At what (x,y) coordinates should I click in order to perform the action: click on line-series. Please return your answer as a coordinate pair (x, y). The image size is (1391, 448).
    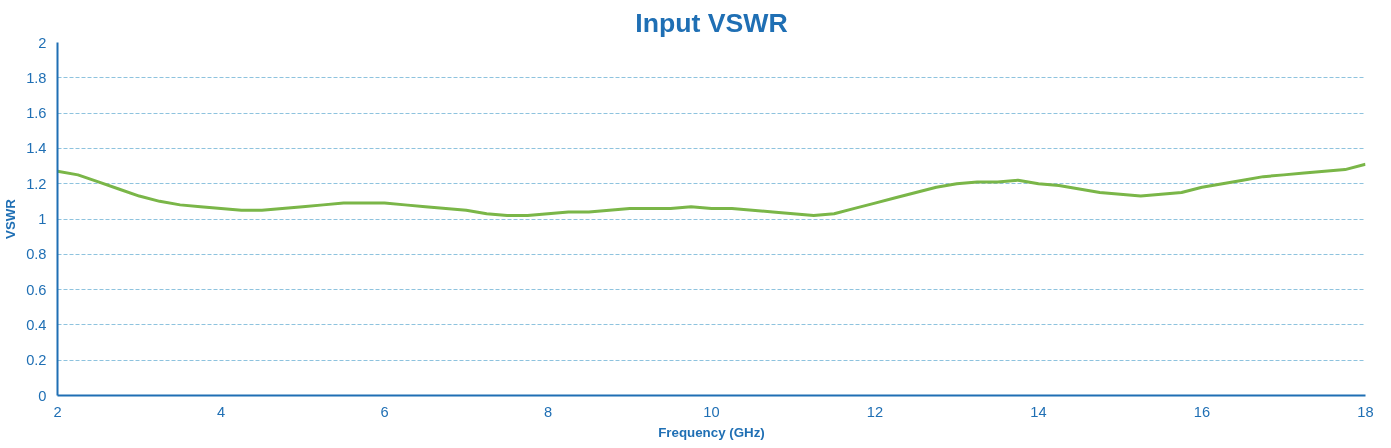
    Looking at the image, I should click on (711, 189).